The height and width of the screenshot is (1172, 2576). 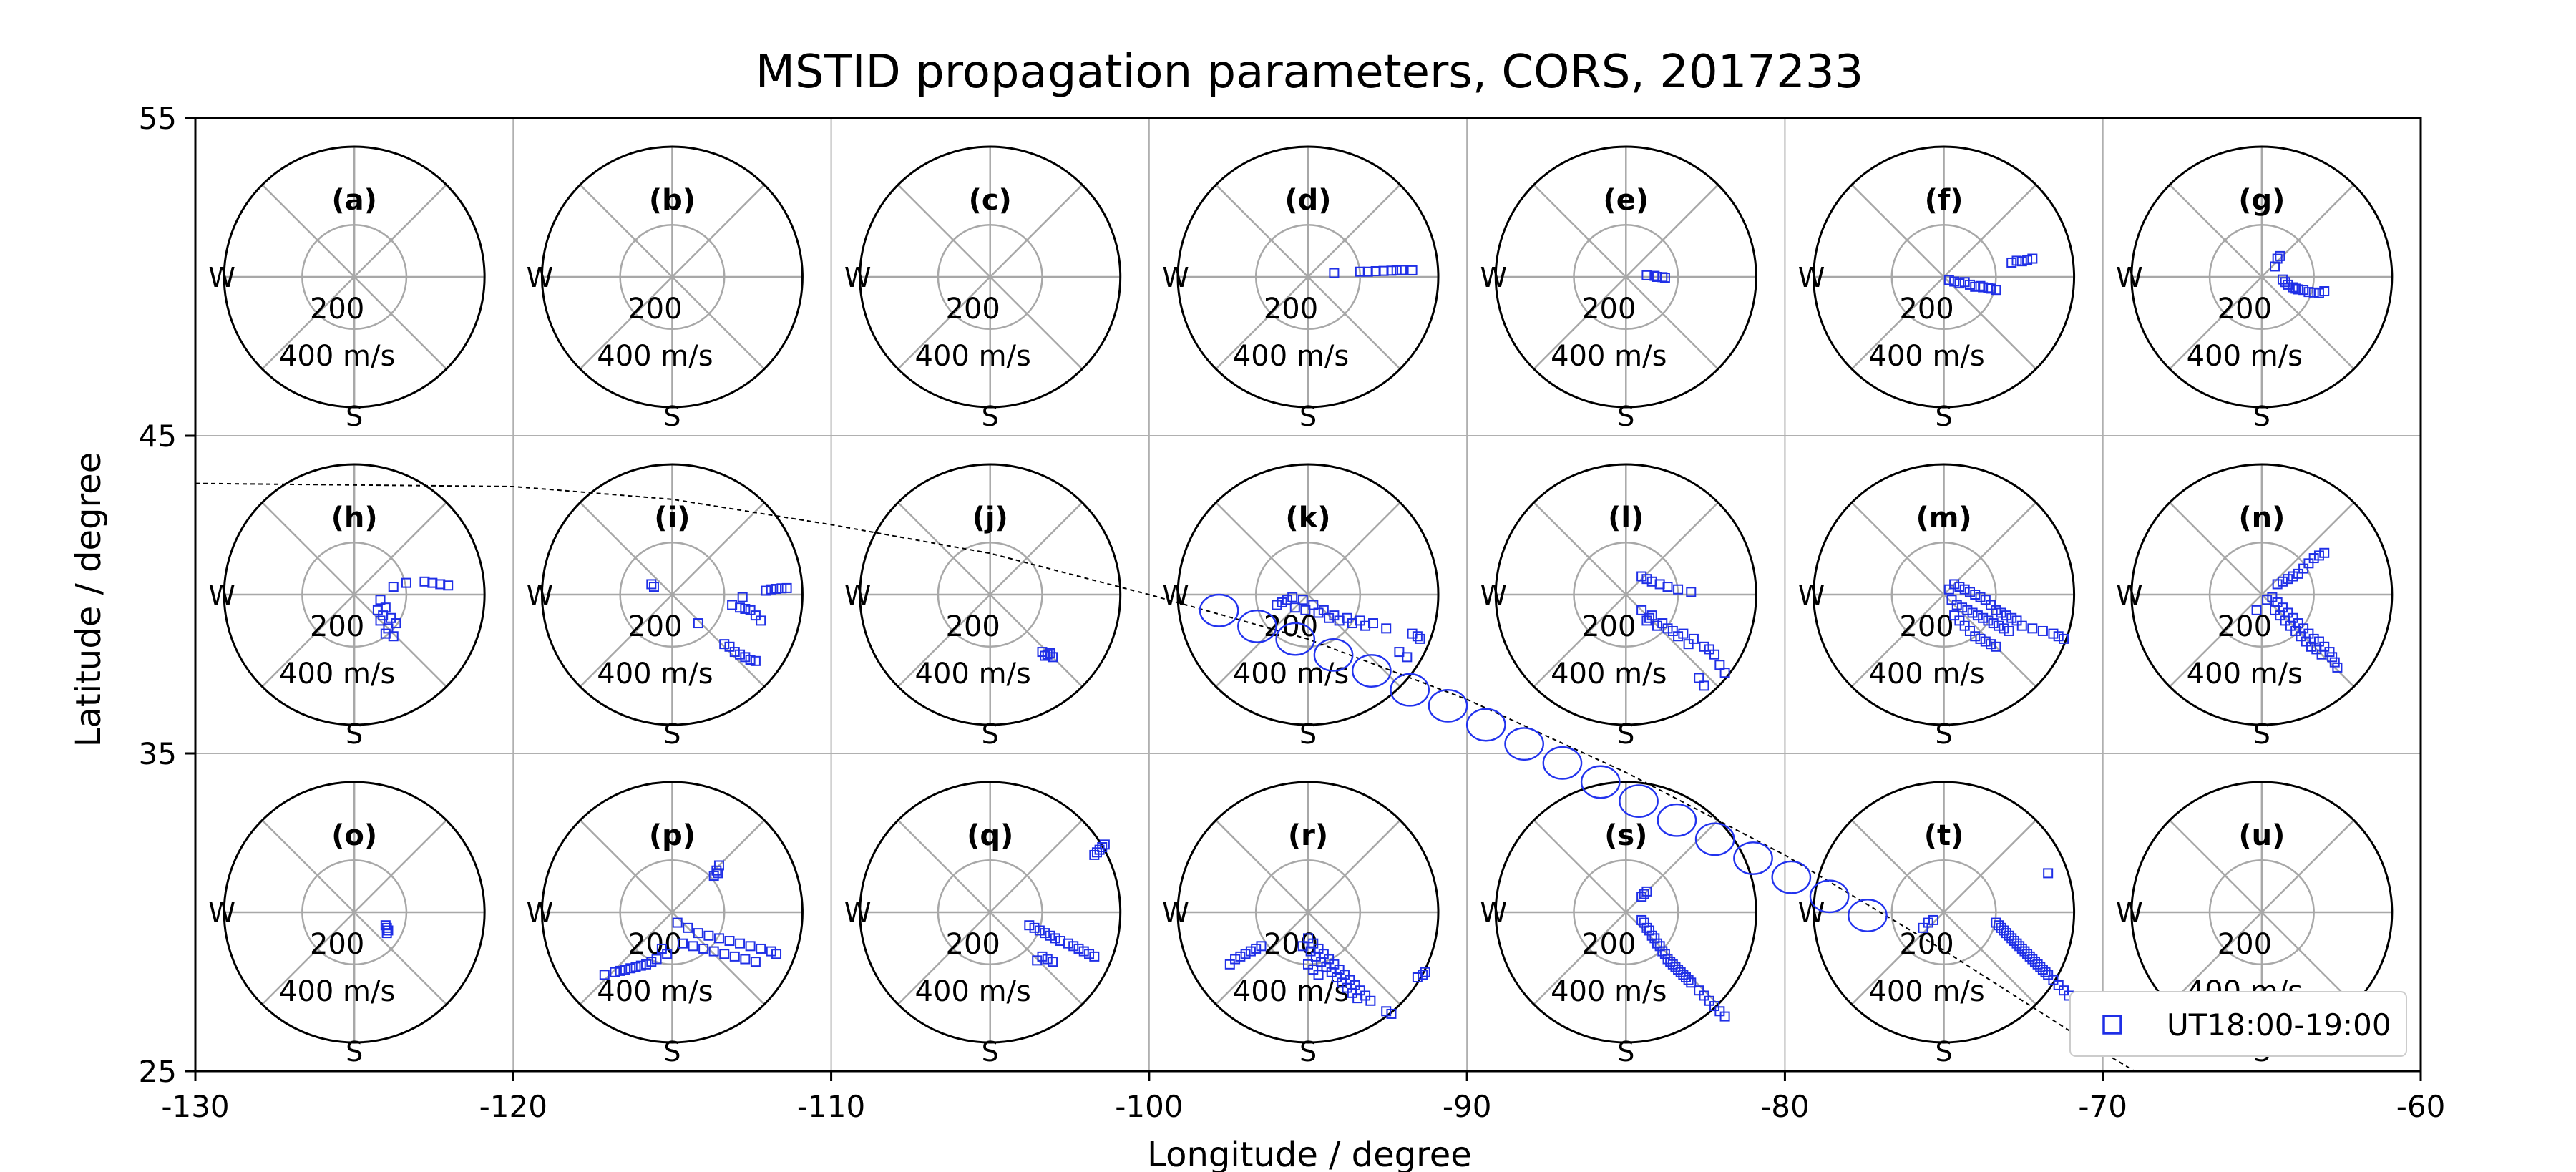 I want to click on polar-ring-label: 200, so click(x=1926, y=309).